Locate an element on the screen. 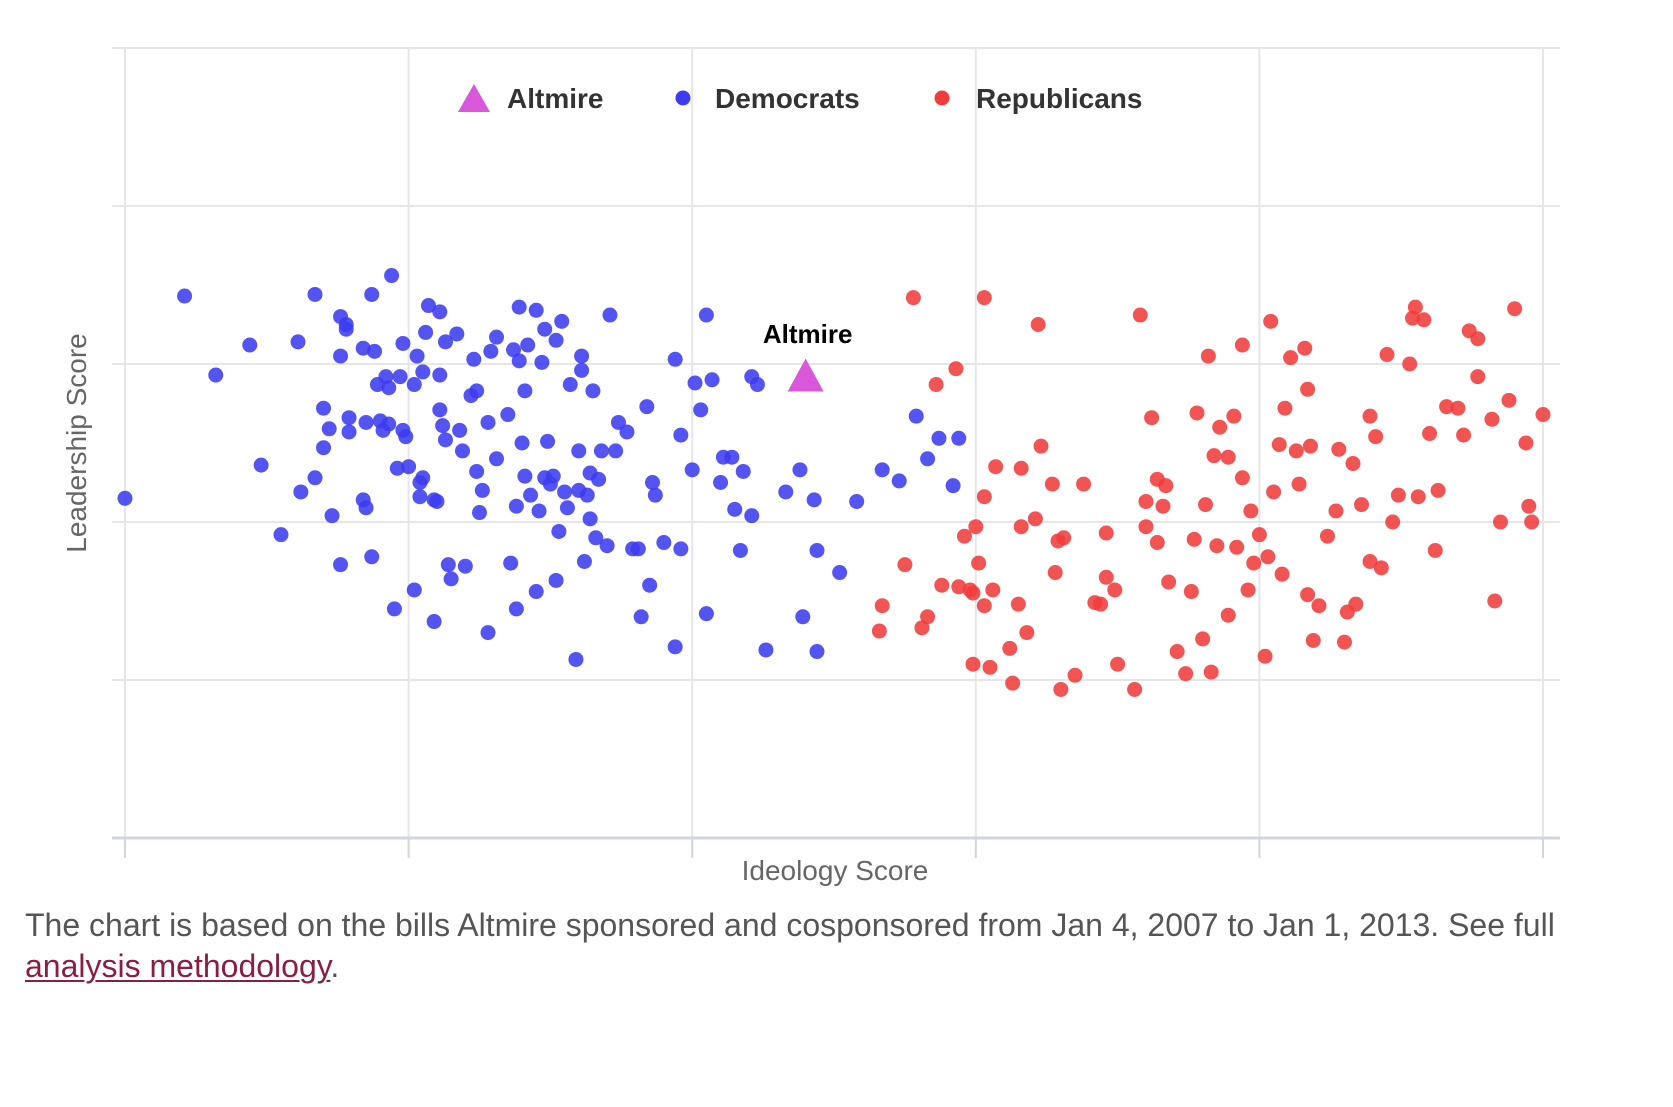 This screenshot has height=1107, width=1673. legend-label-republicans: Republicans is located at coordinates (1059, 98).